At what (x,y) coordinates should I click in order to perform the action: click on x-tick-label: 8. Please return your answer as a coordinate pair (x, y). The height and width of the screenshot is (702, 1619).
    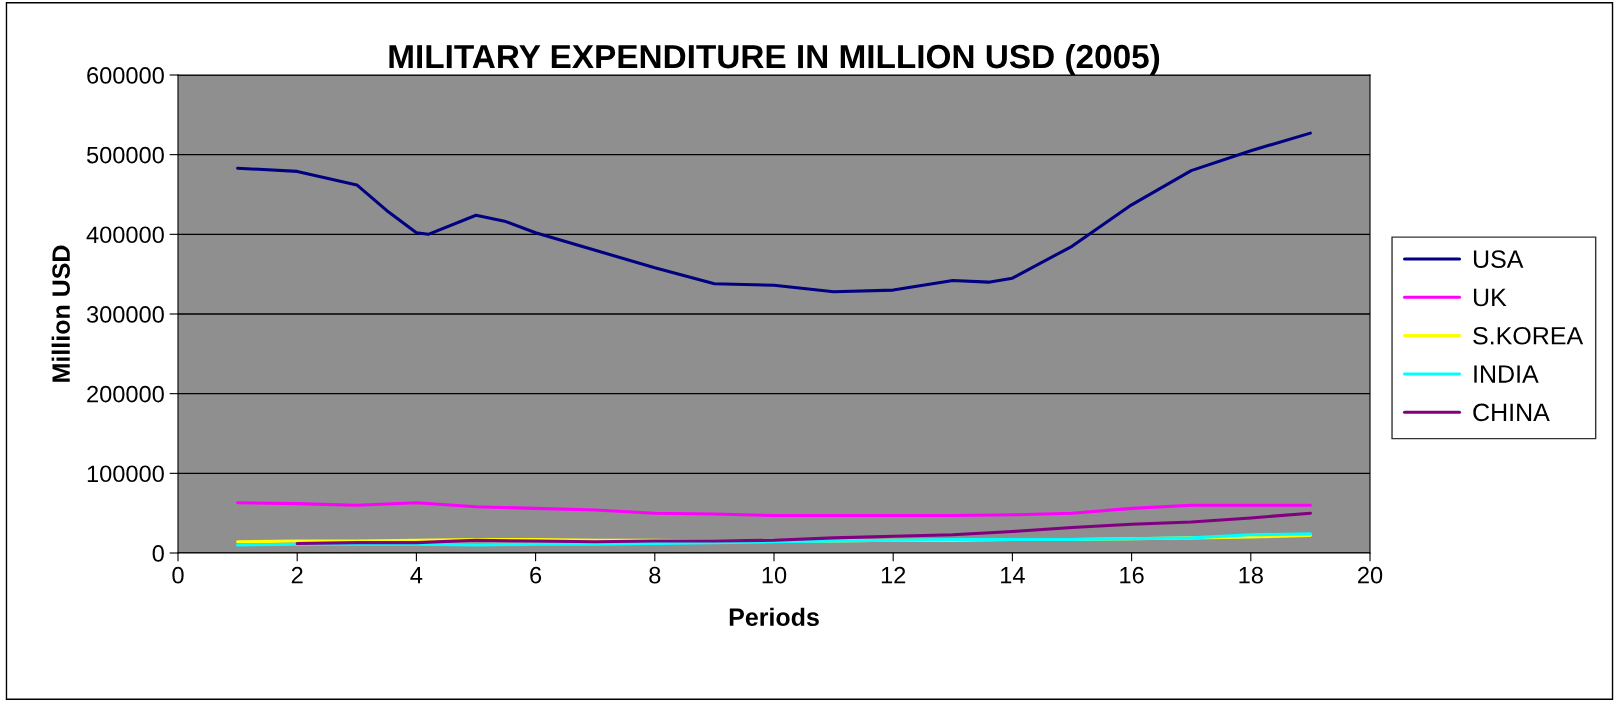
    Looking at the image, I should click on (655, 575).